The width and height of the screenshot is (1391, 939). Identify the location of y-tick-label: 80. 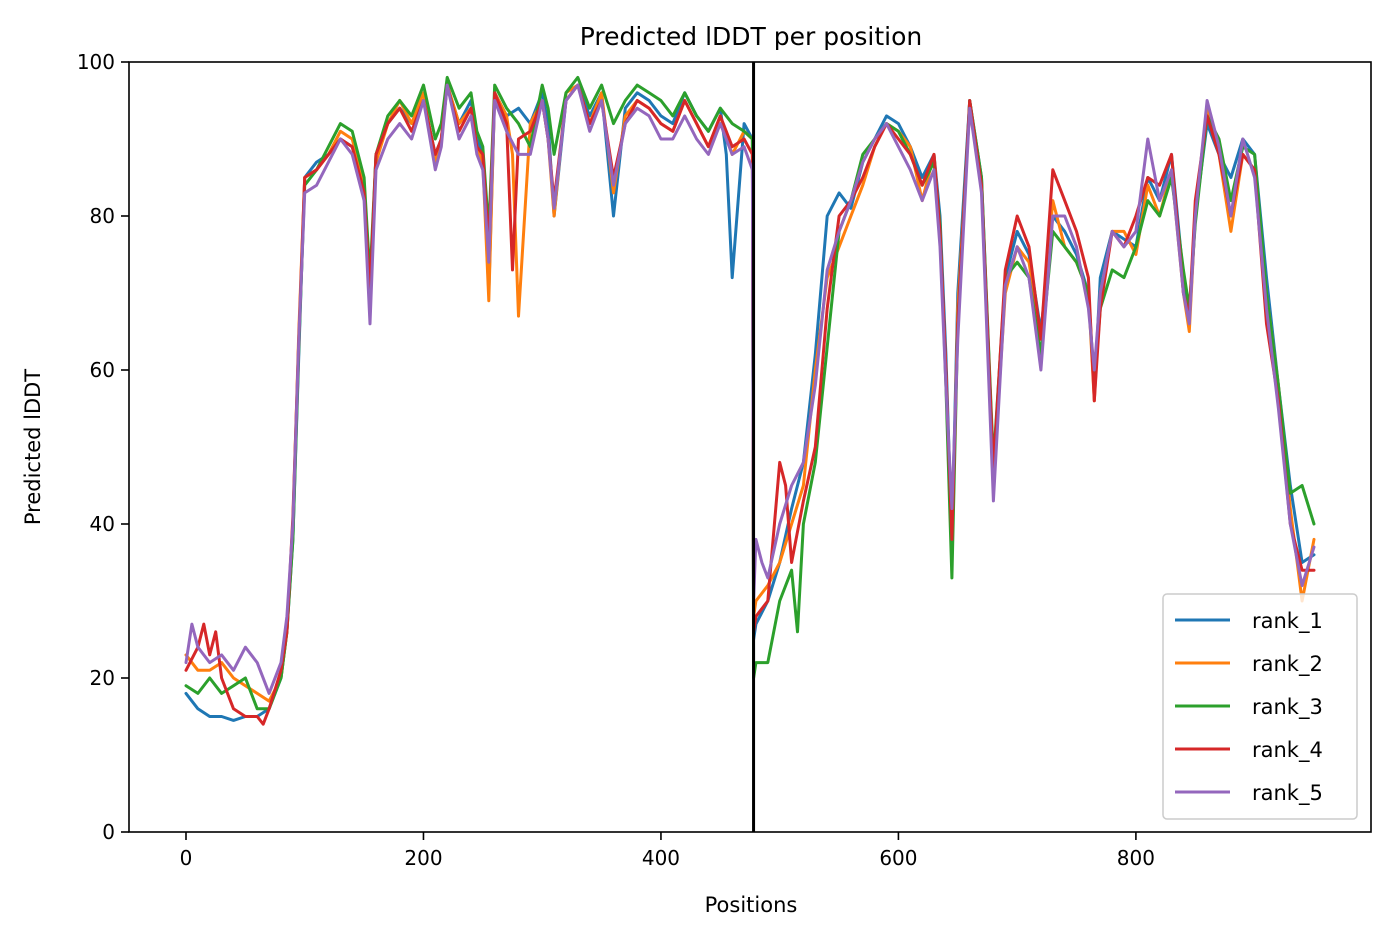
(102, 216).